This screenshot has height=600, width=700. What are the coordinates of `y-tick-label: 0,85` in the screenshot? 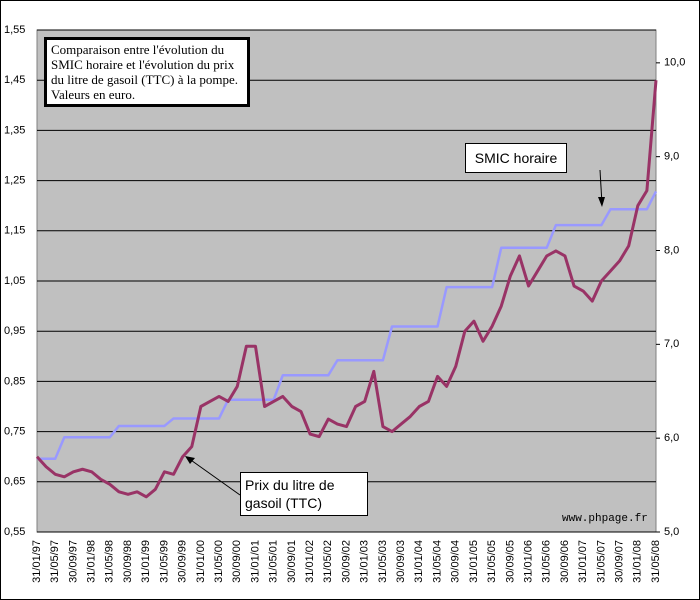 It's located at (14, 381).